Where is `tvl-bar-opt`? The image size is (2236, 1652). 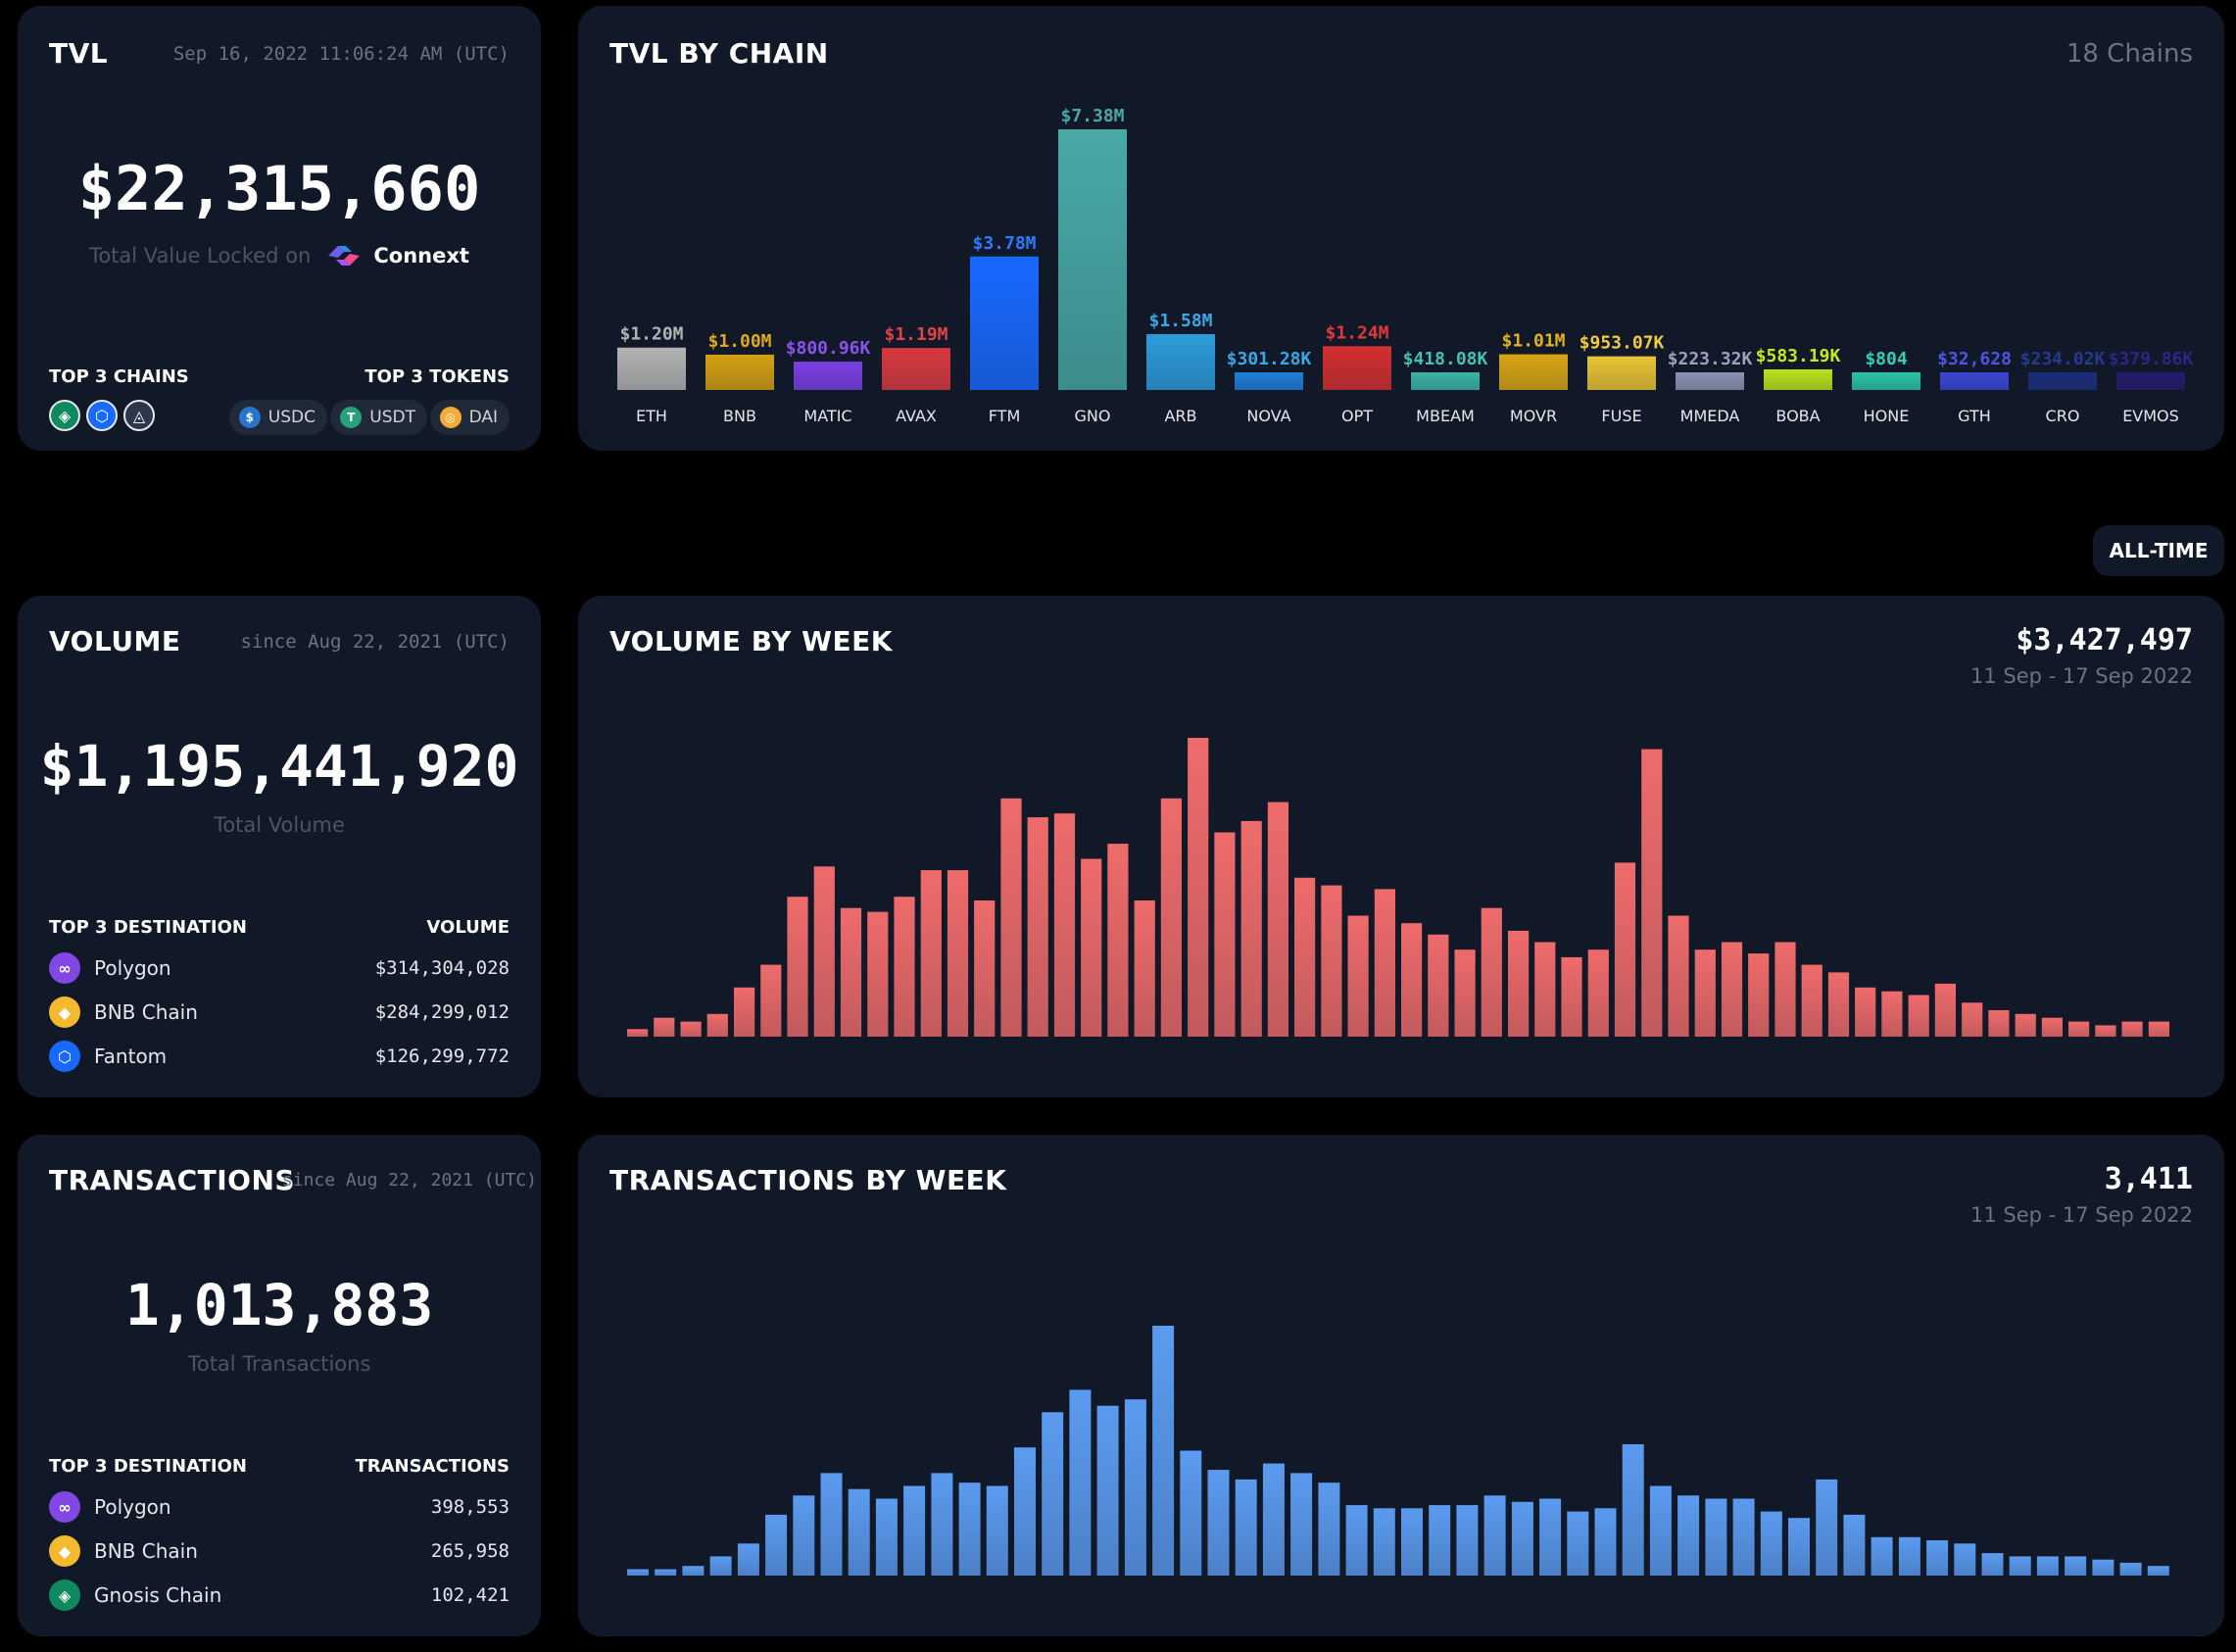 tvl-bar-opt is located at coordinates (1357, 368).